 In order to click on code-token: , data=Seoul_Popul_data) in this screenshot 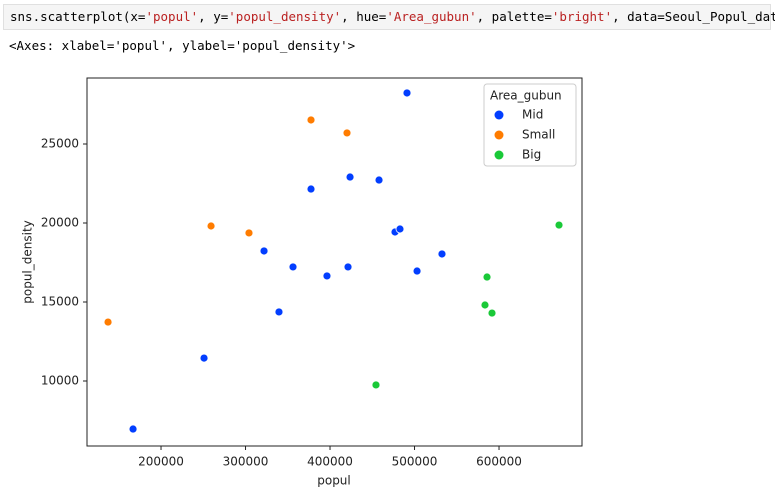, I will do `click(693, 16)`.